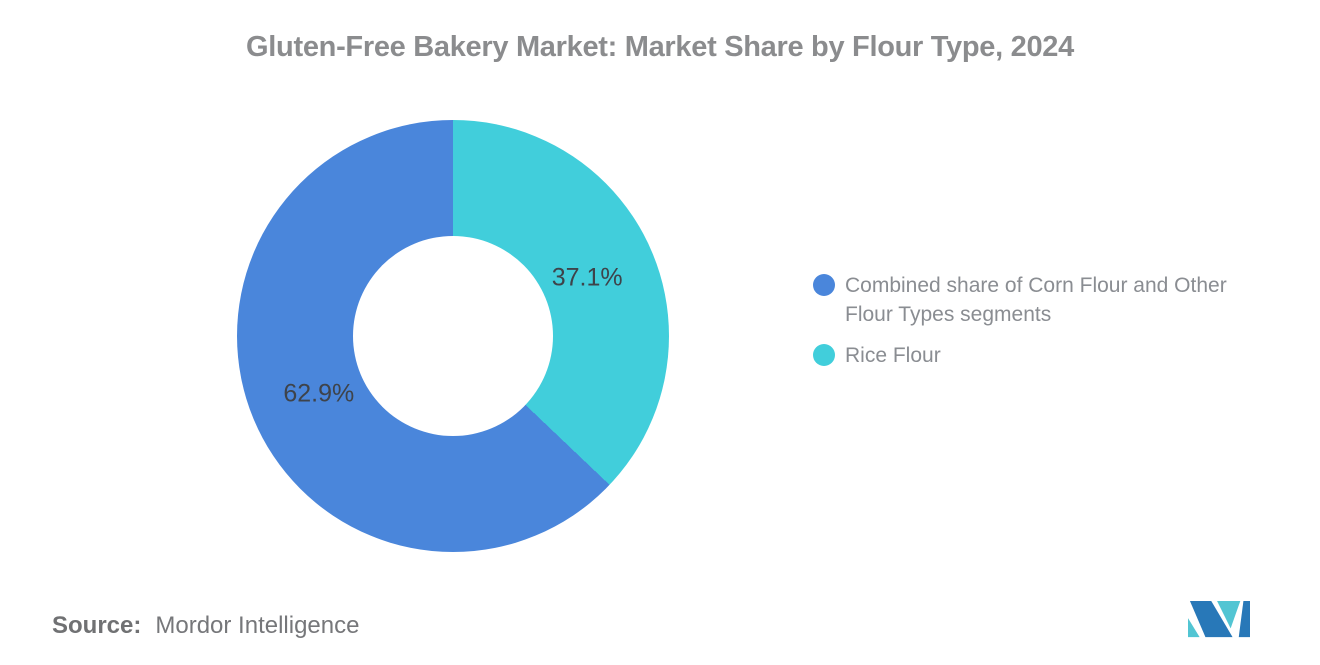 This screenshot has height=665, width=1320. I want to click on legend-item-rice-flour: Rice Flour, so click(1041, 355).